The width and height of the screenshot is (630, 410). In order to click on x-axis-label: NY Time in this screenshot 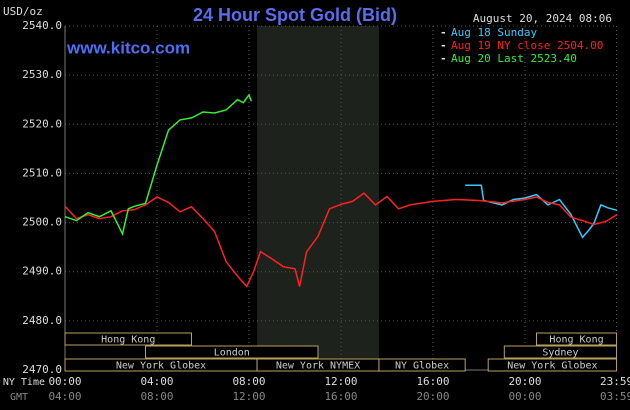, I will do `click(24, 382)`.